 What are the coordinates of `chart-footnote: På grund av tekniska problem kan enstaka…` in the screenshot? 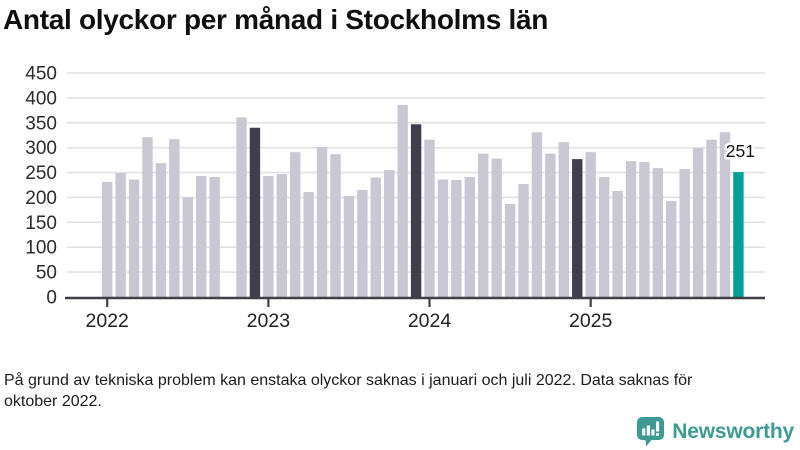 It's located at (348, 391).